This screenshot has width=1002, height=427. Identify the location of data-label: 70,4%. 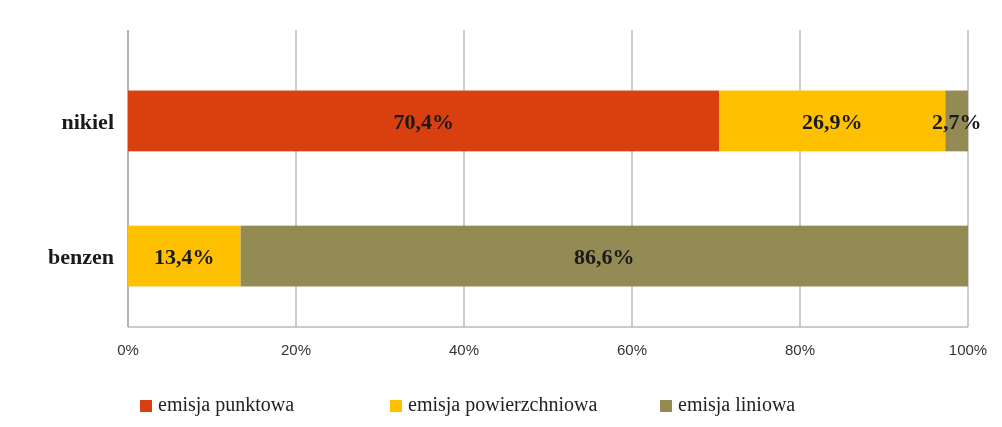
(423, 121).